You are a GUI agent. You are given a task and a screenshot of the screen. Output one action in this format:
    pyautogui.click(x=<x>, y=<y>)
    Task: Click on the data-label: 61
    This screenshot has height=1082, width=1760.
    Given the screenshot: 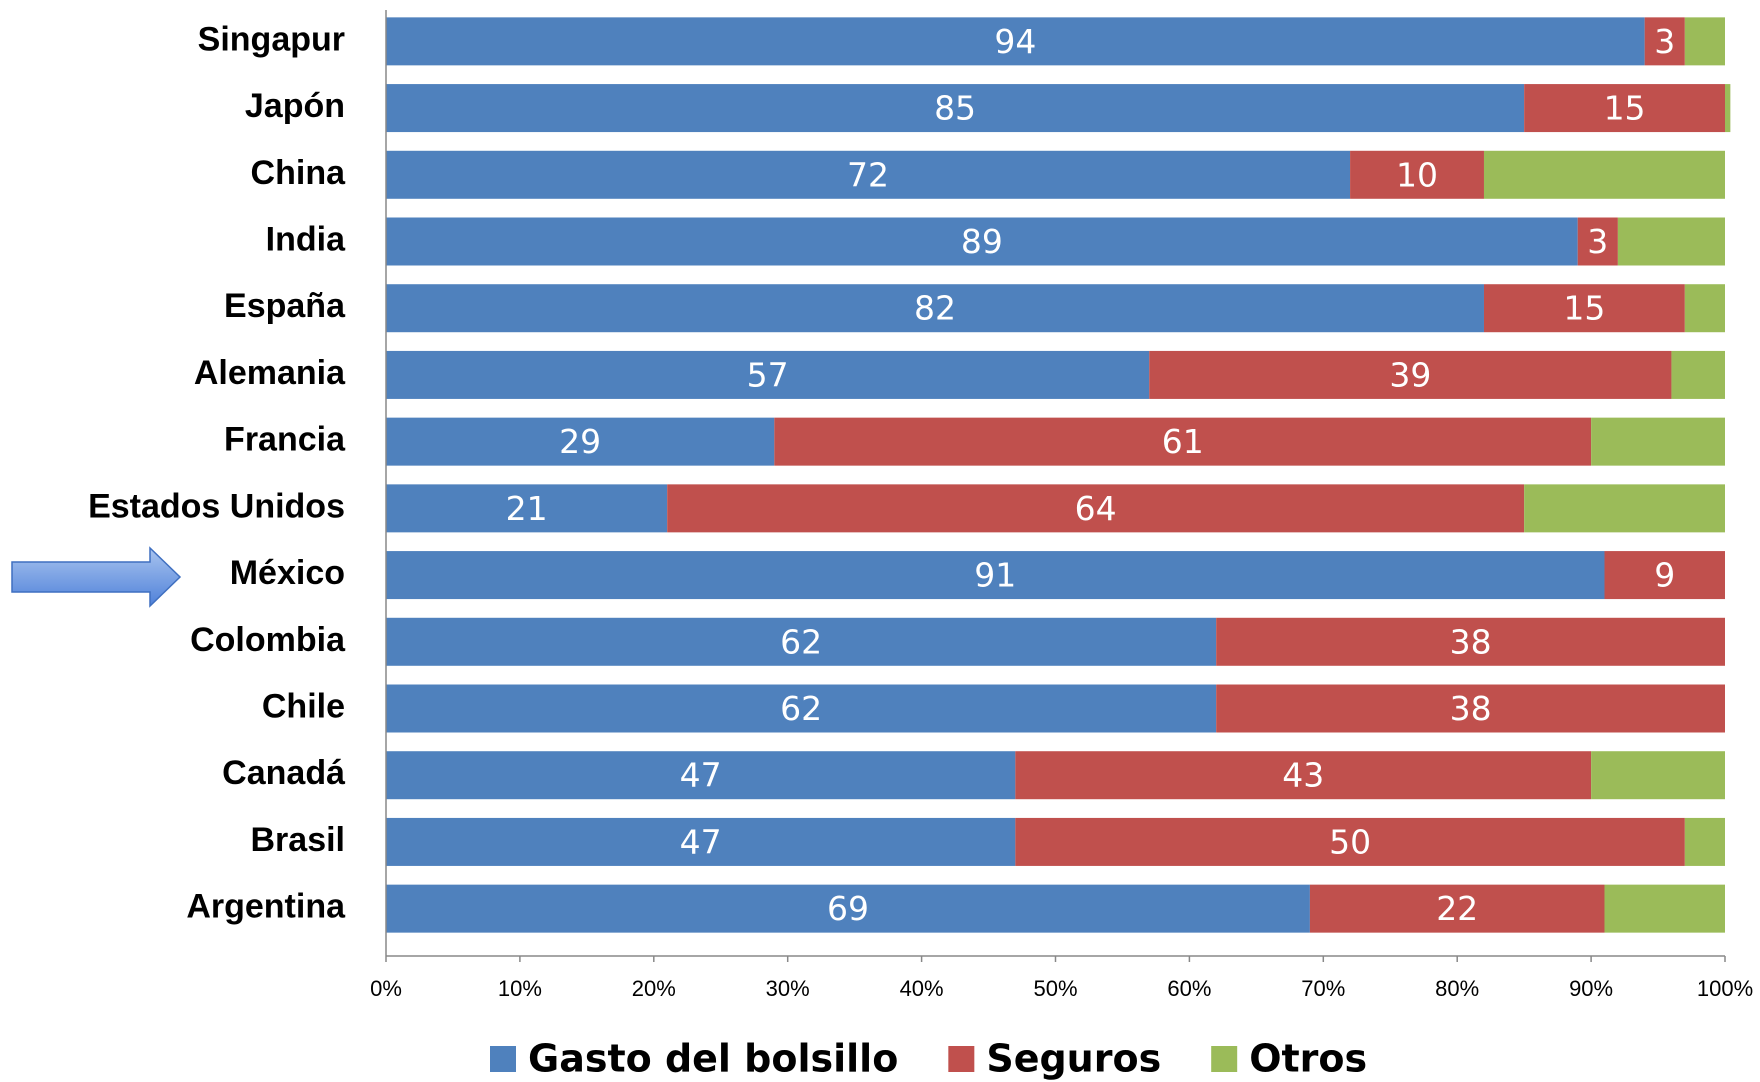 What is the action you would take?
    pyautogui.click(x=1183, y=441)
    